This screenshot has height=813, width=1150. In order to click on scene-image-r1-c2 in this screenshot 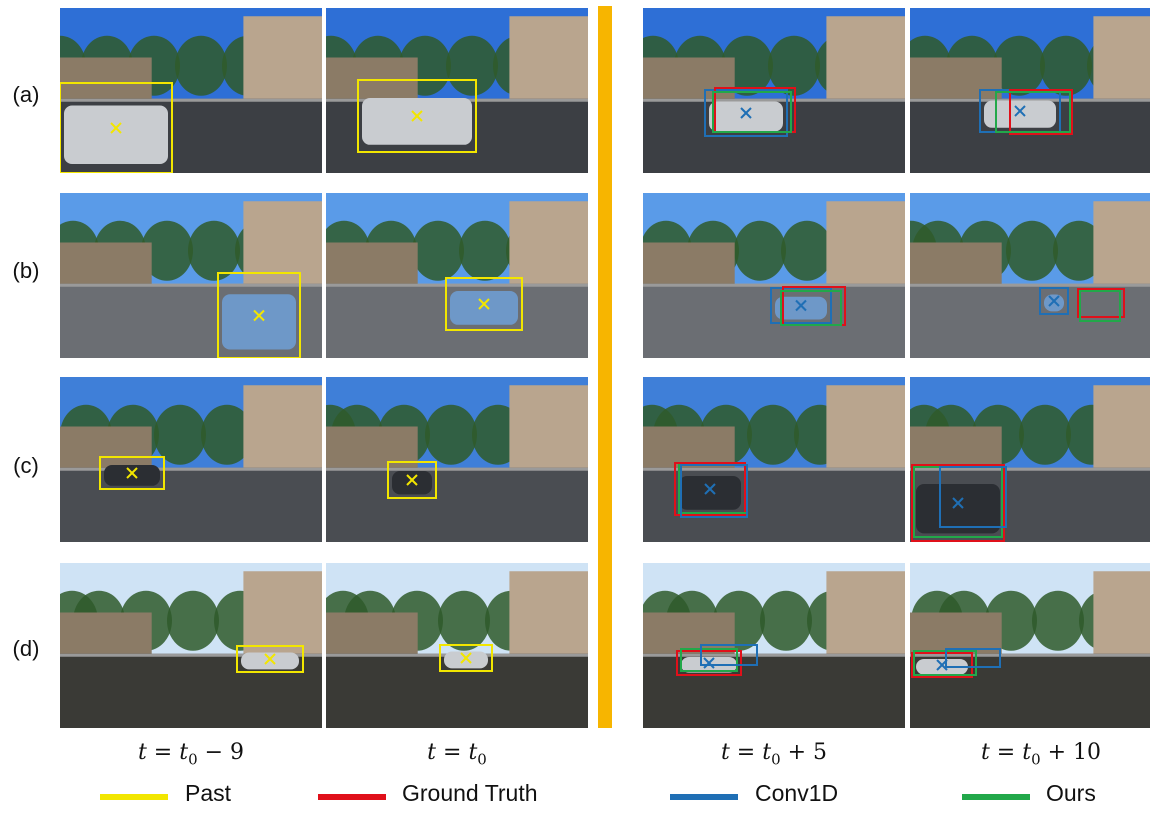, I will do `click(457, 90)`.